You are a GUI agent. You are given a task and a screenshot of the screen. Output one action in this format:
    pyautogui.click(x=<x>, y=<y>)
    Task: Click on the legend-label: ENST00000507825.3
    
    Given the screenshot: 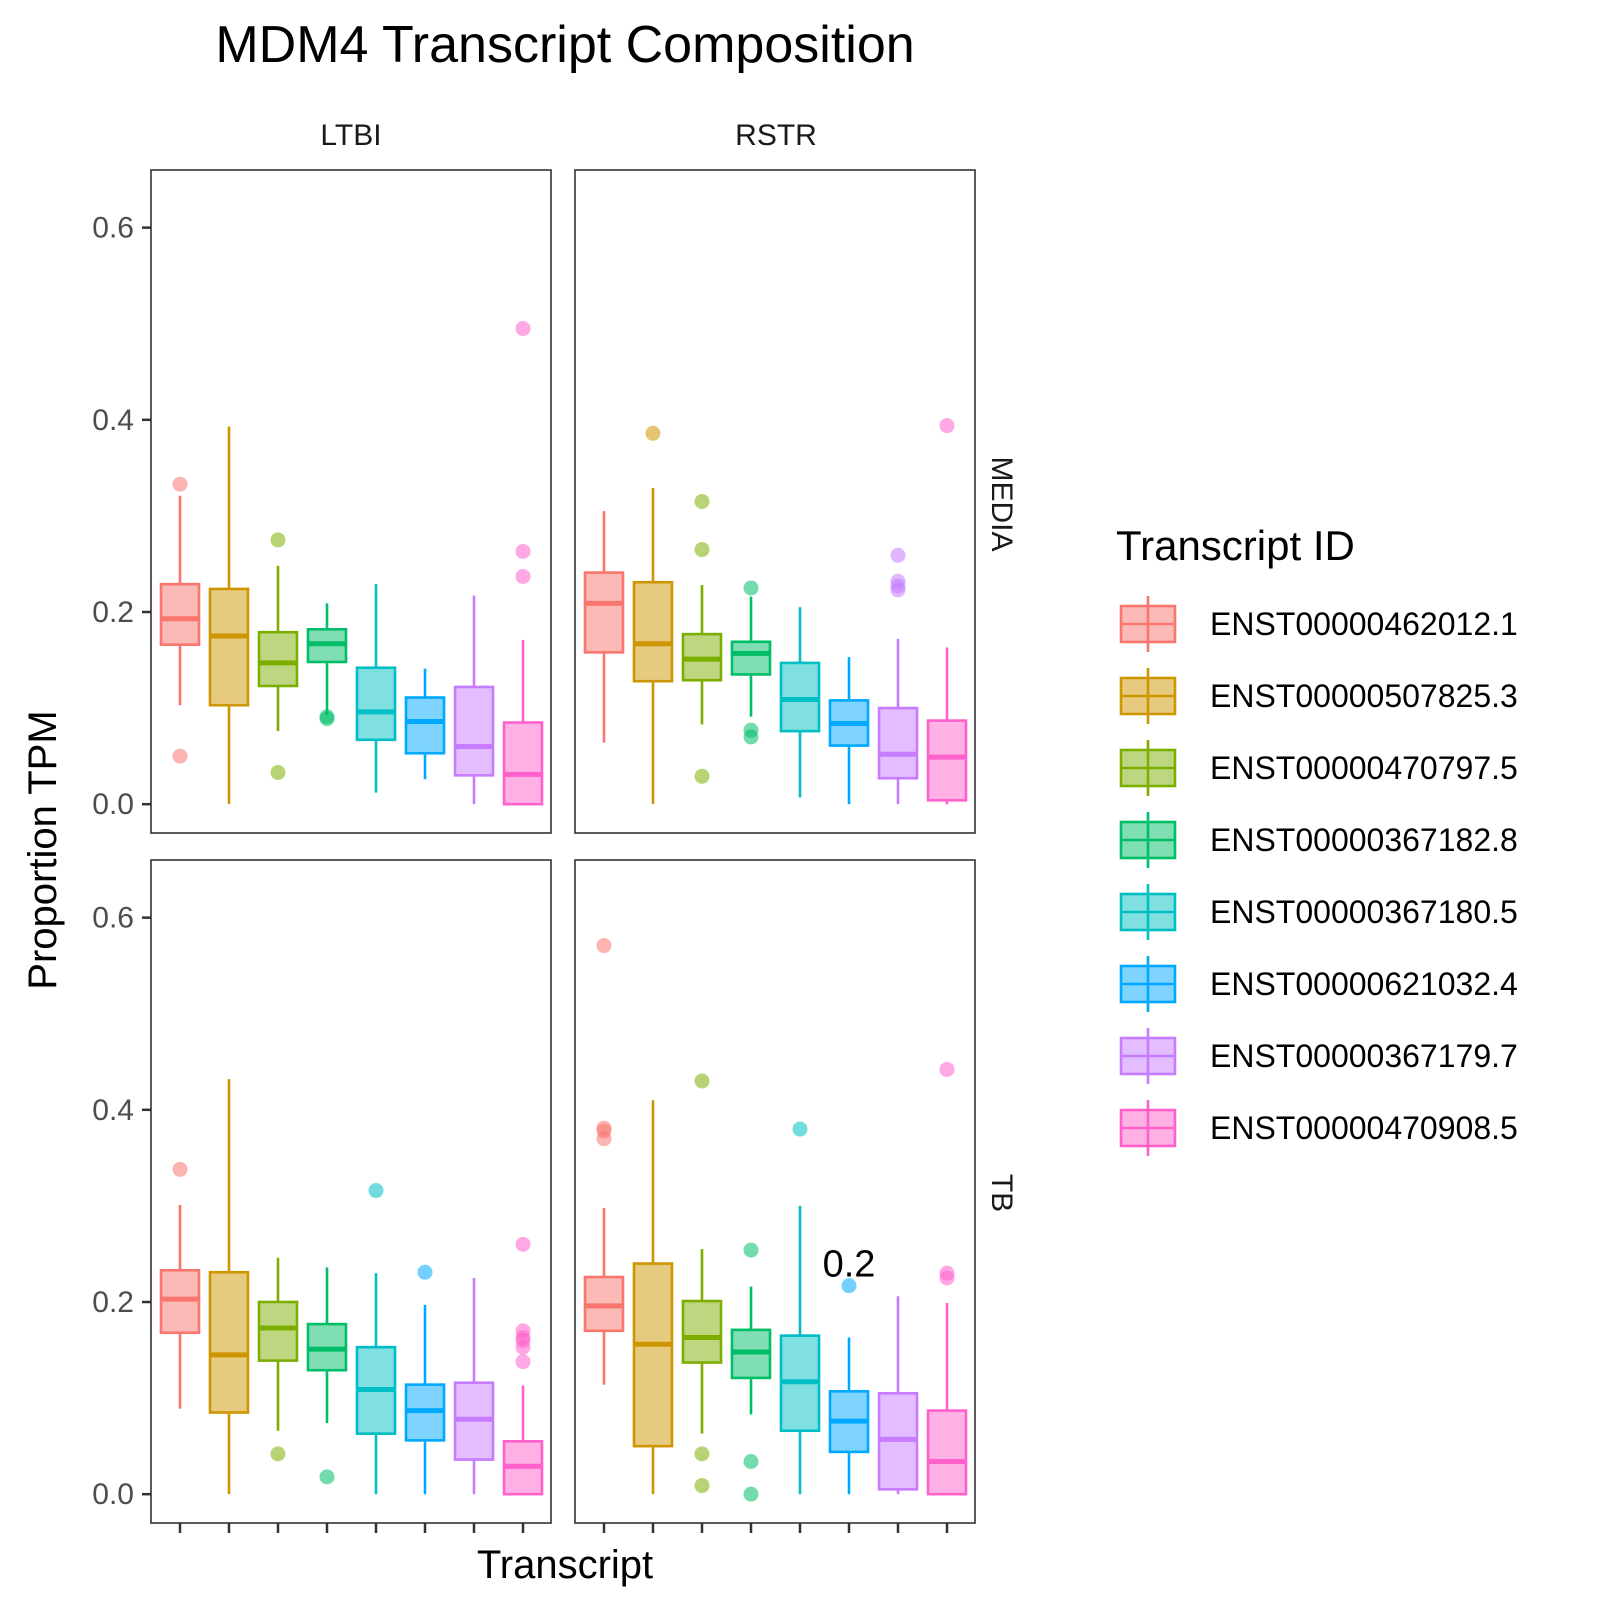 What is the action you would take?
    pyautogui.click(x=1364, y=696)
    